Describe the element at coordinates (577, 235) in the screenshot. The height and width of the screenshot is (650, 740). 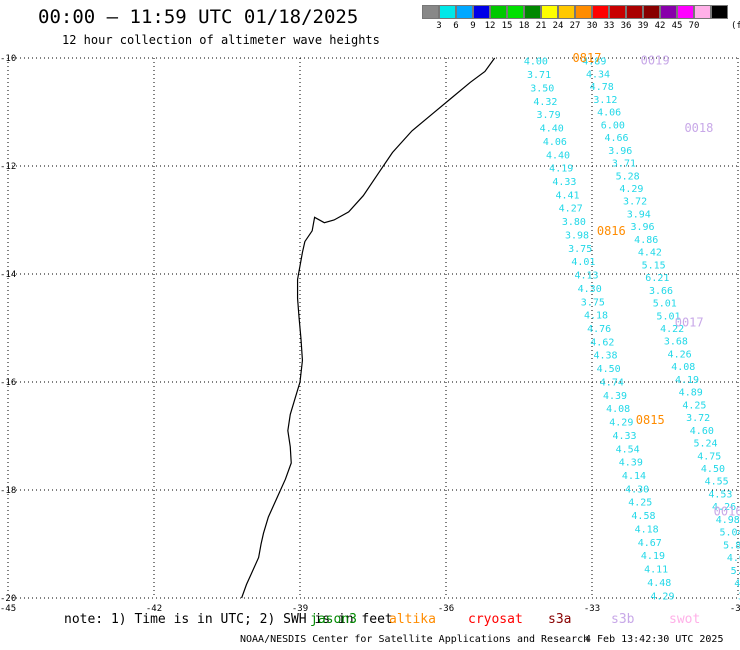
I see `wave-height-value: 3.98` at that location.